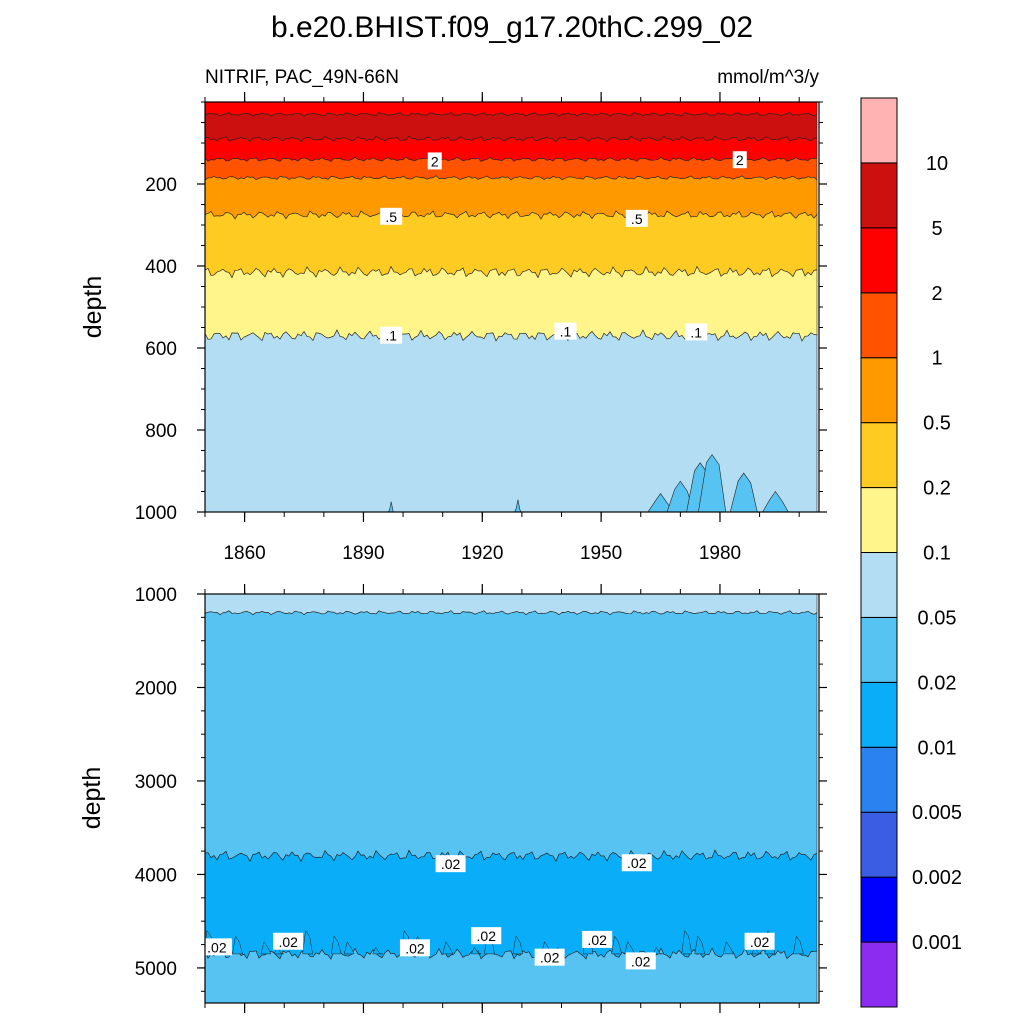  What do you see at coordinates (936, 229) in the screenshot?
I see `colorbar-label: 5` at bounding box center [936, 229].